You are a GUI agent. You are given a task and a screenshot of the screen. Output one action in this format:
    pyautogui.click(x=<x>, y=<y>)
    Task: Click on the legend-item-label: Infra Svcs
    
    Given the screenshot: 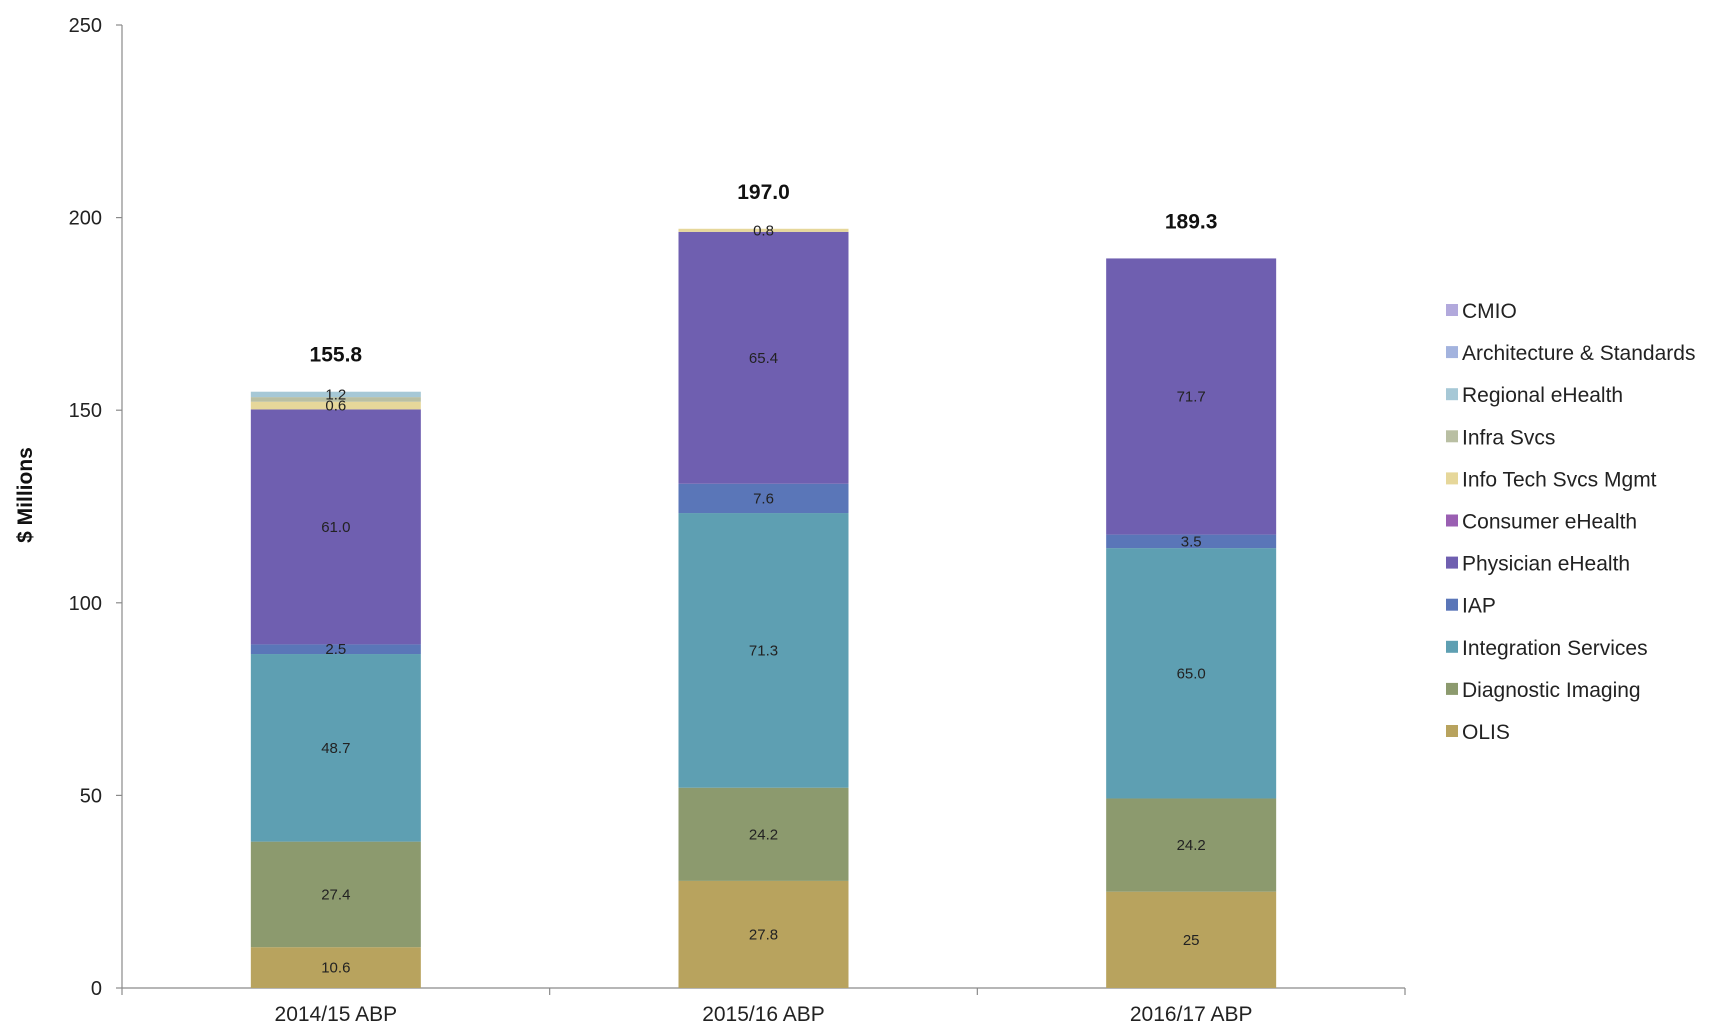 What is the action you would take?
    pyautogui.click(x=1508, y=437)
    